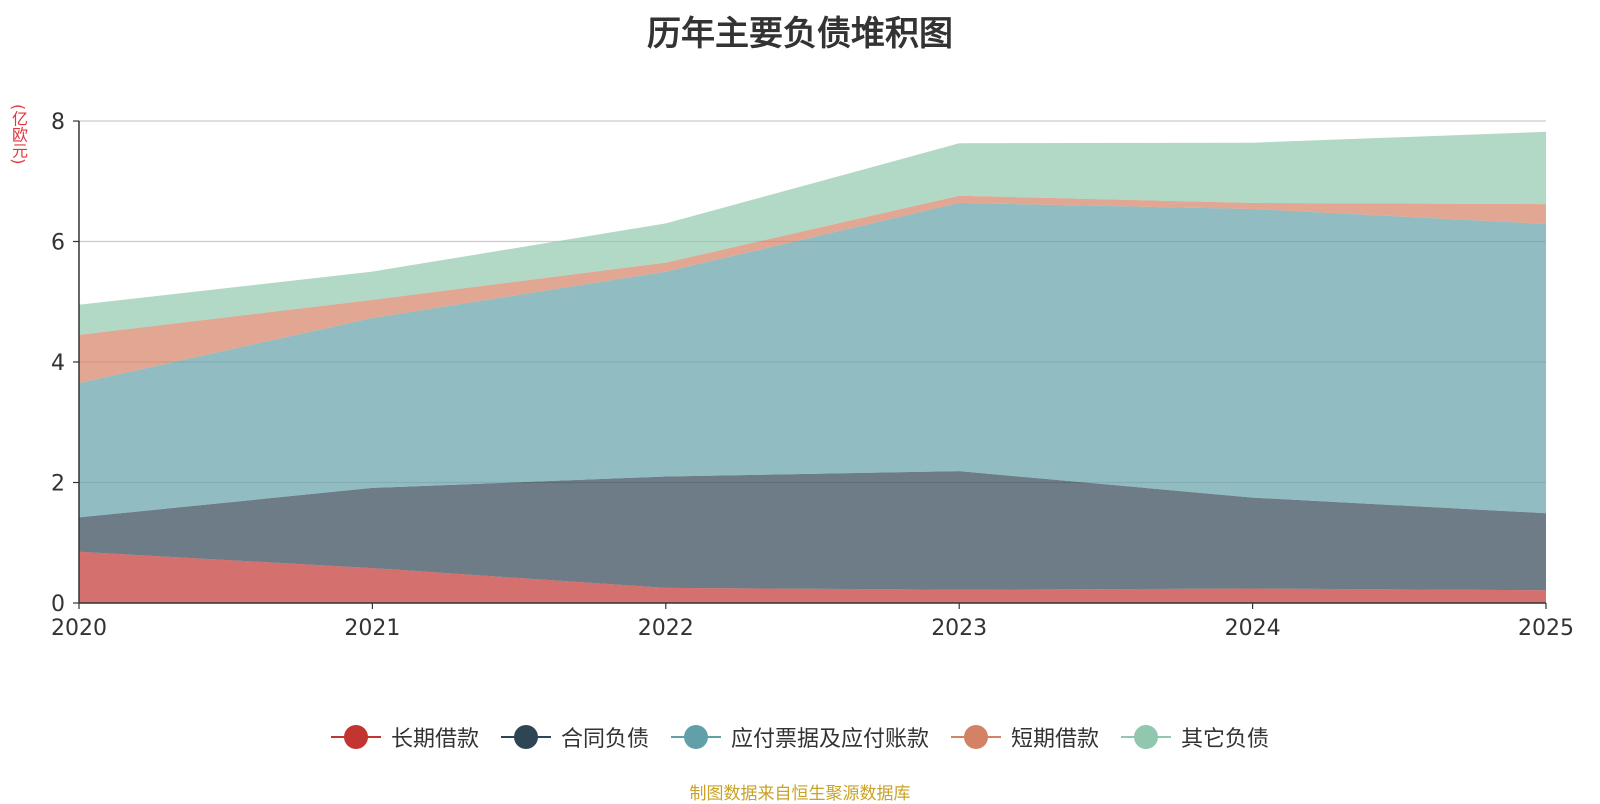 Image resolution: width=1600 pixels, height=804 pixels. I want to click on legend-label: 应付票据及应付账款, so click(829, 739).